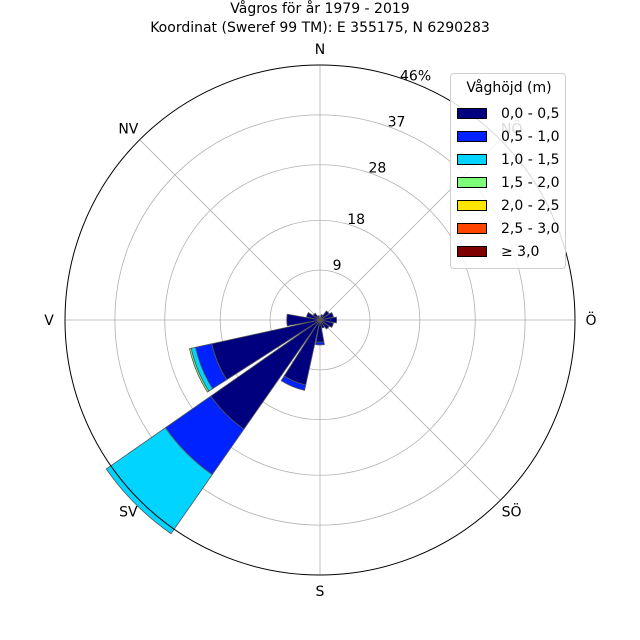 Image resolution: width=640 pixels, height=640 pixels. Describe the element at coordinates (530, 228) in the screenshot. I see `legend-label: 2,5 - 3,0` at that location.